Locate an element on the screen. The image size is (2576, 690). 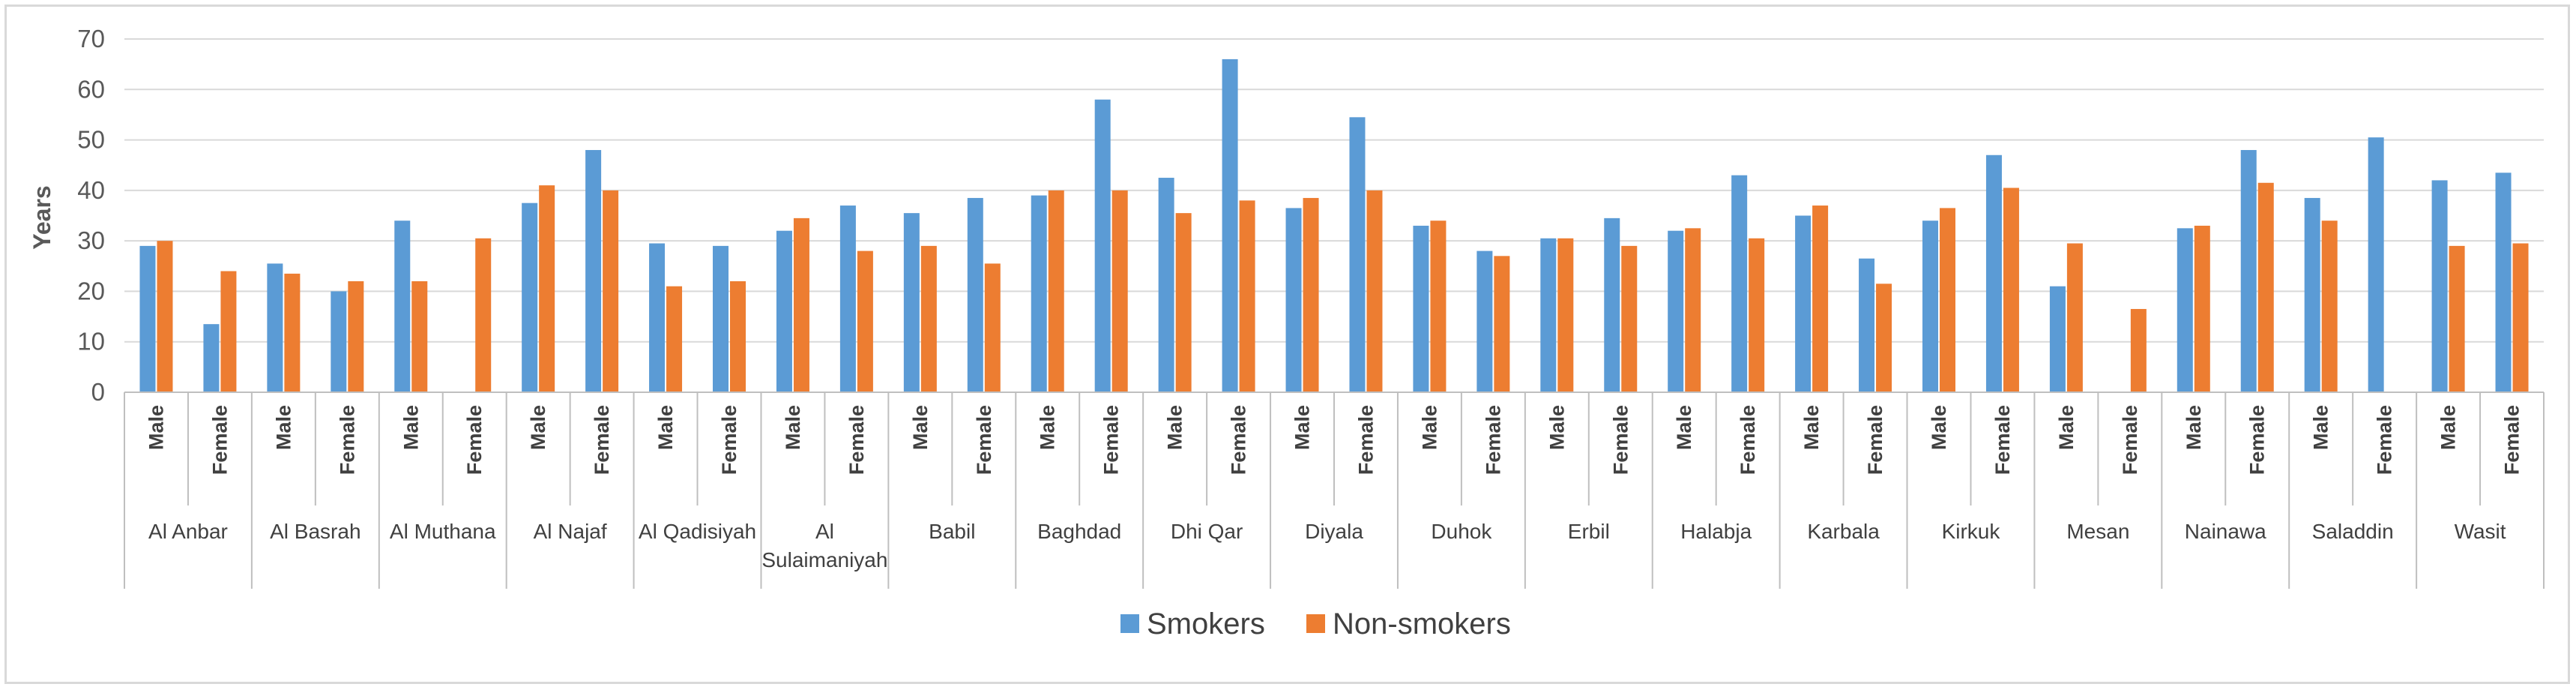
legend-label-non-smokers: Non-smokers is located at coordinates (1422, 624).